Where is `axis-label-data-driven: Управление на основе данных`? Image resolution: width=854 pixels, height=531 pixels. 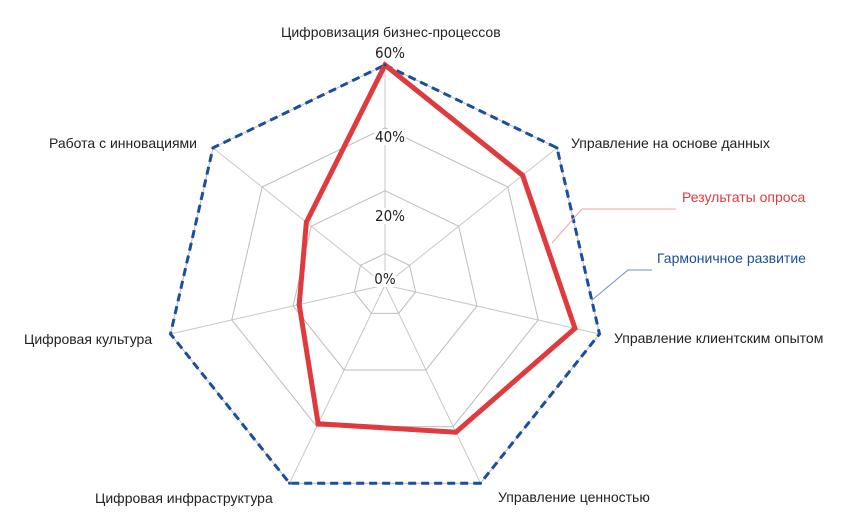 axis-label-data-driven: Управление на основе данных is located at coordinates (670, 143).